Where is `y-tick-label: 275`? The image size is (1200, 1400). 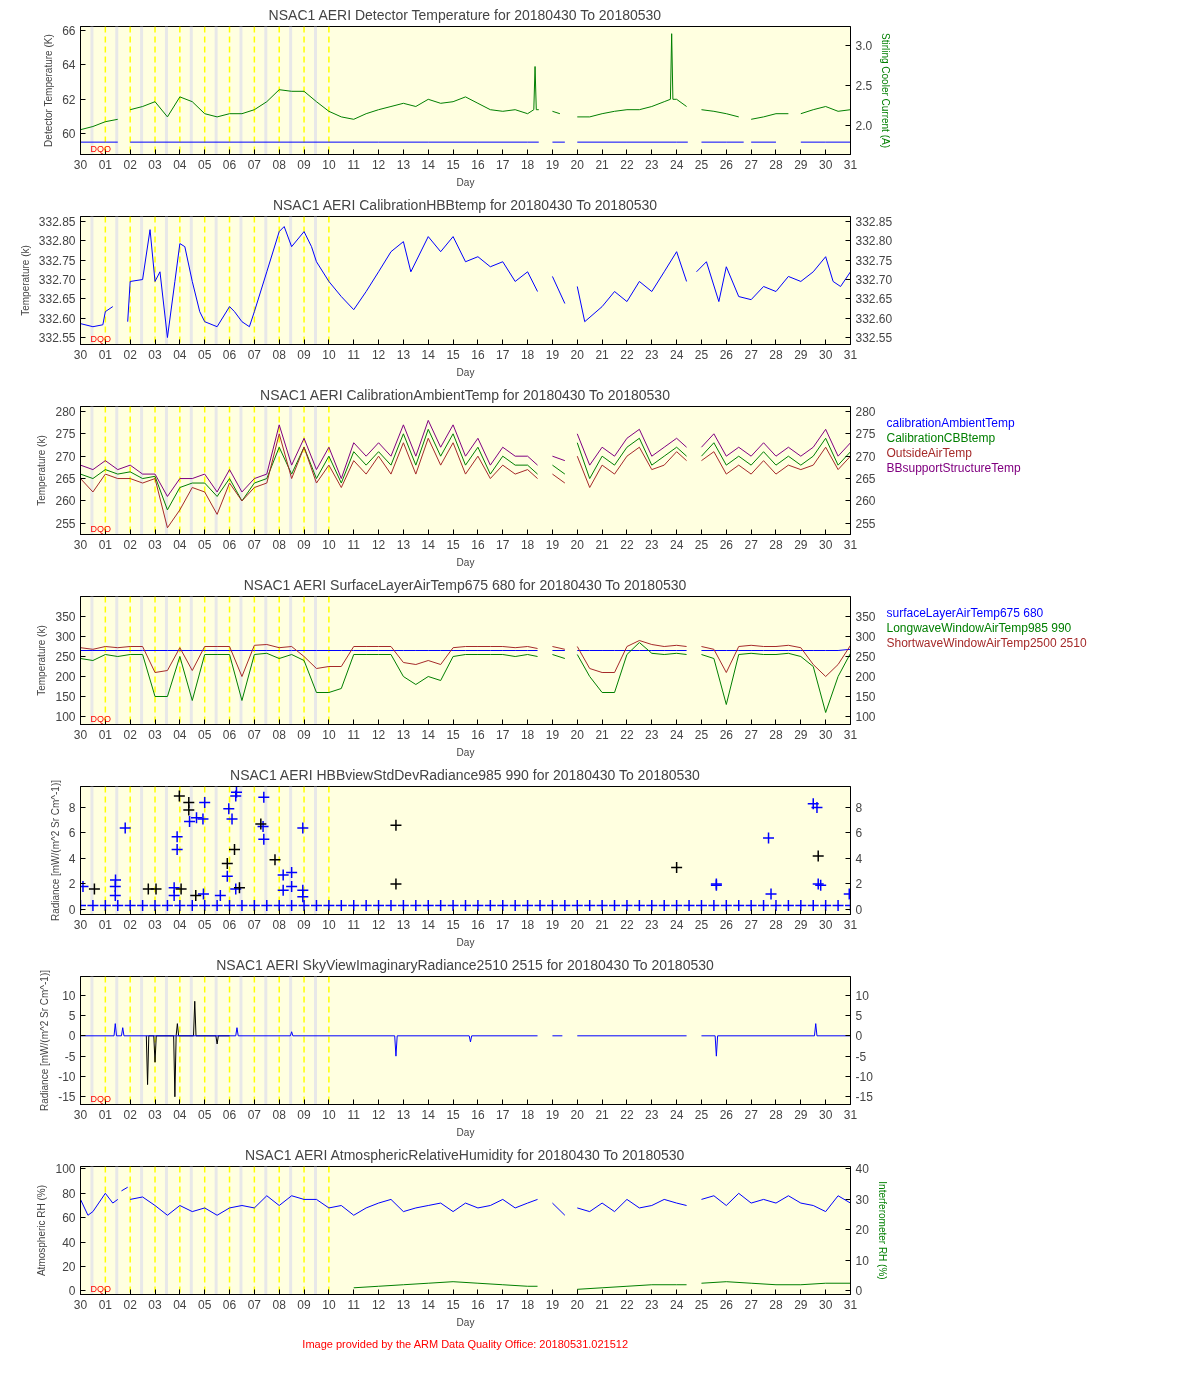 y-tick-label: 275 is located at coordinates (65, 434).